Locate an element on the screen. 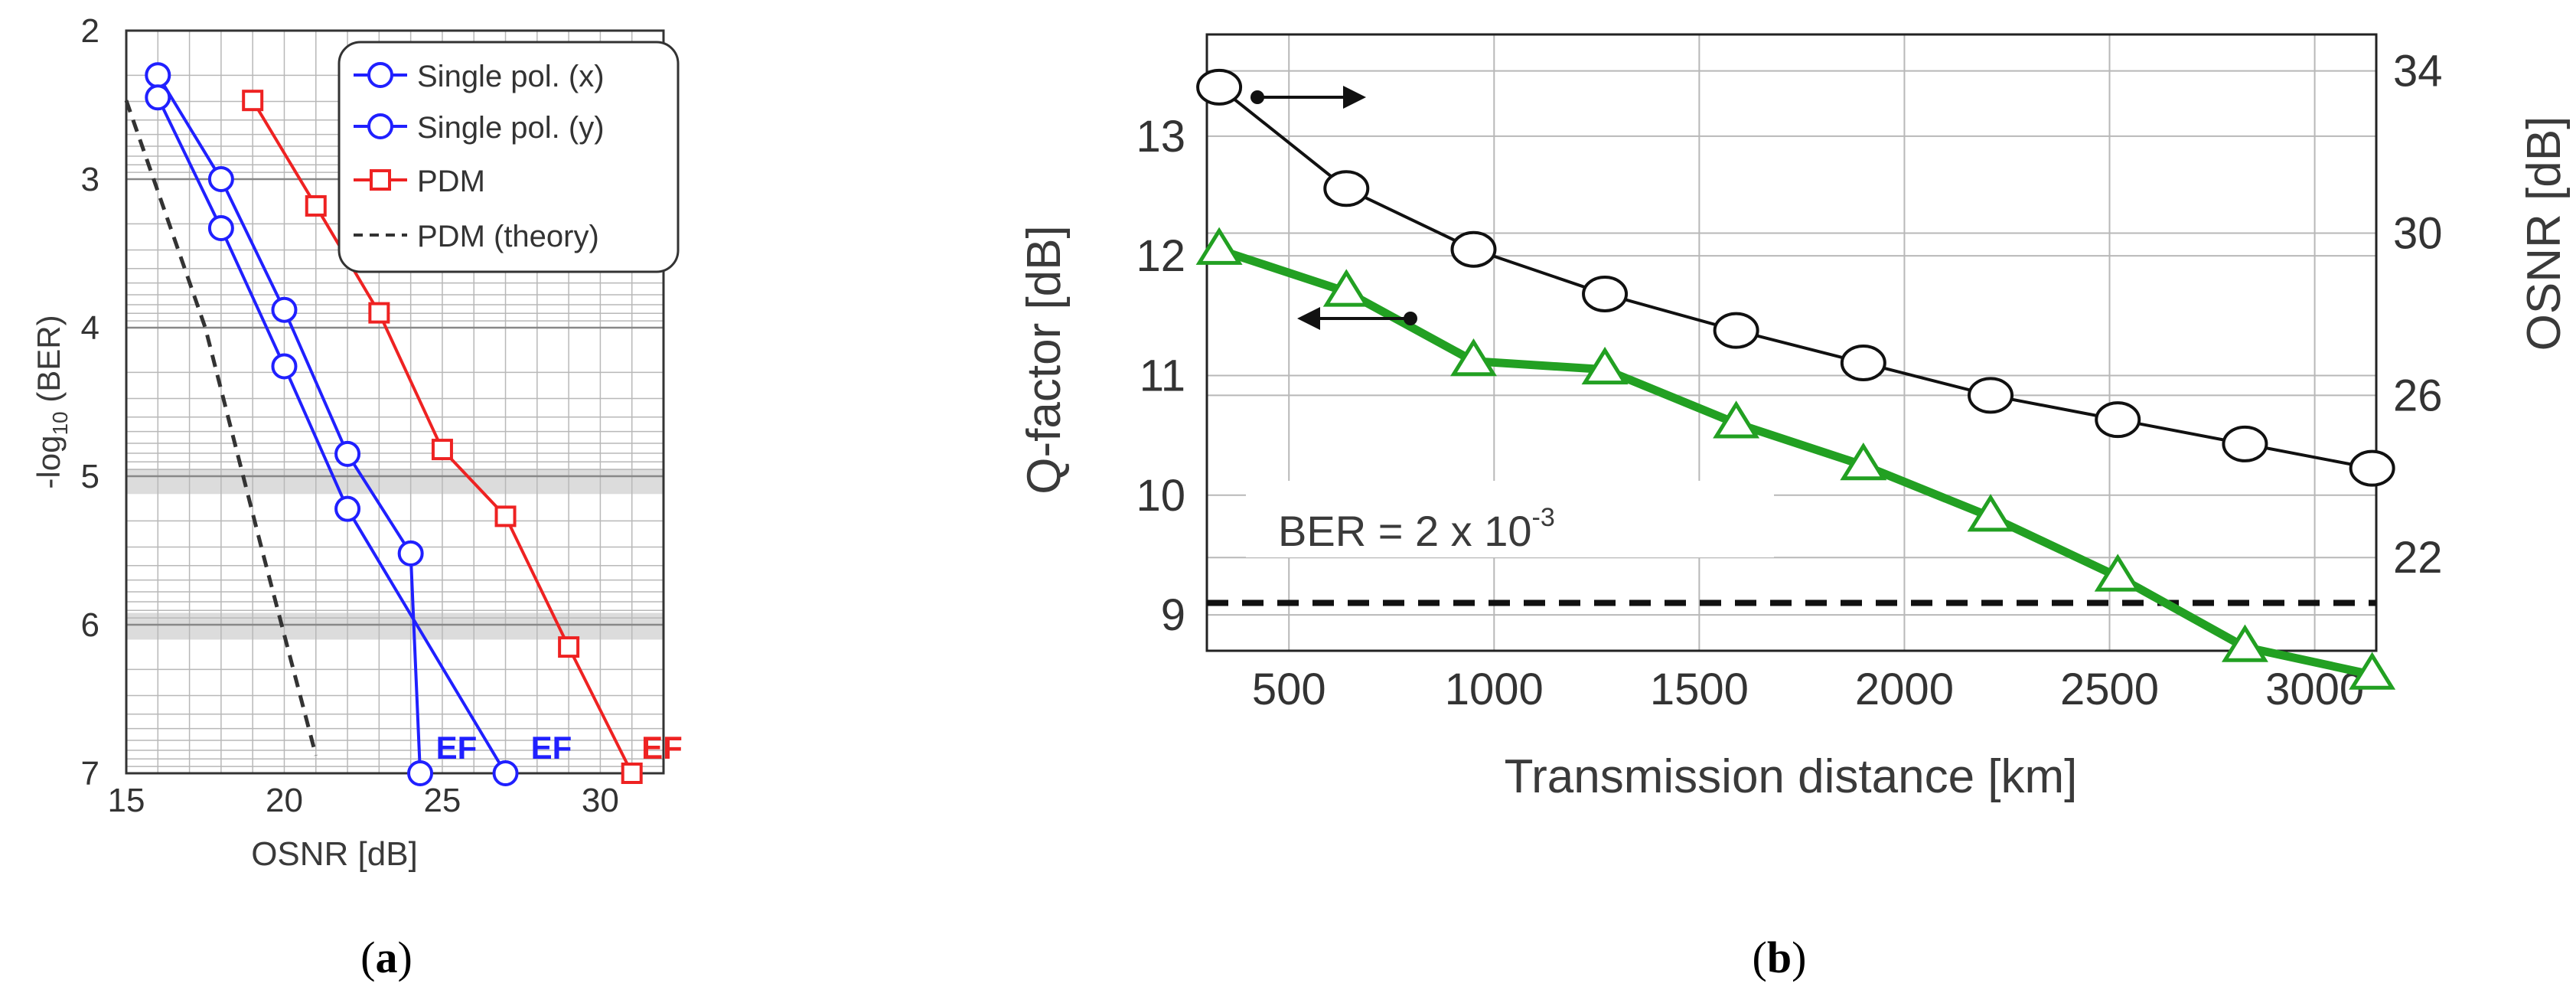 The width and height of the screenshot is (2576, 993). b-caption: (b) is located at coordinates (1780, 958).